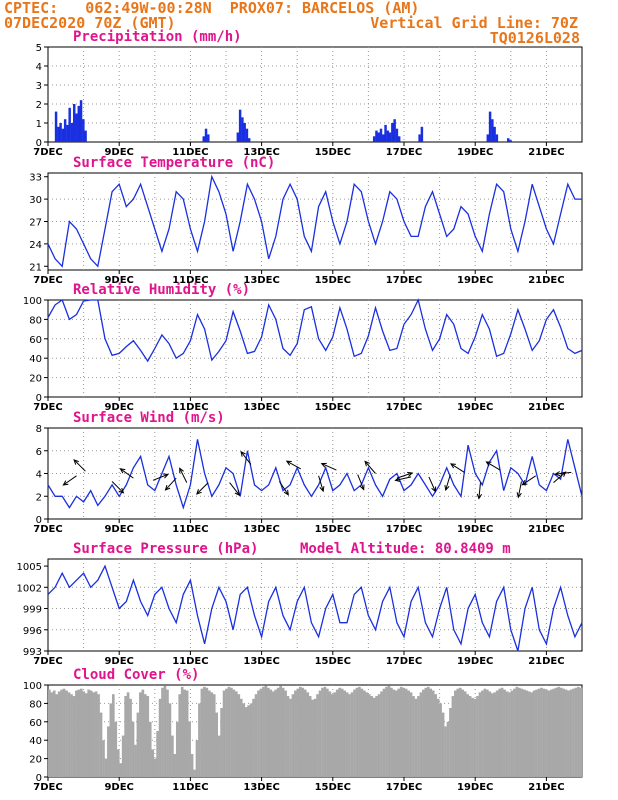 This screenshot has width=618, height=800. I want to click on panel-title: Surface Temperature (nC), so click(174, 163).